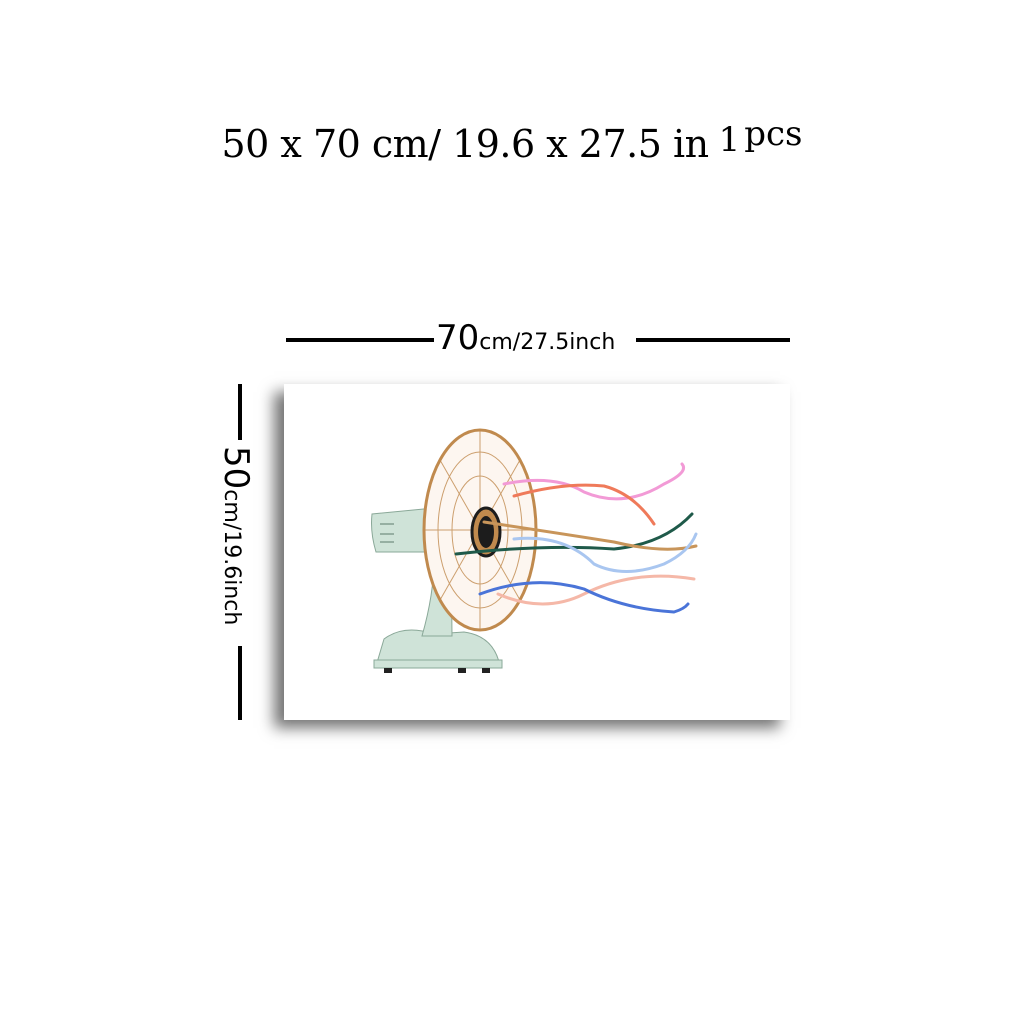  I want to click on ribbon-tan, so click(590, 535).